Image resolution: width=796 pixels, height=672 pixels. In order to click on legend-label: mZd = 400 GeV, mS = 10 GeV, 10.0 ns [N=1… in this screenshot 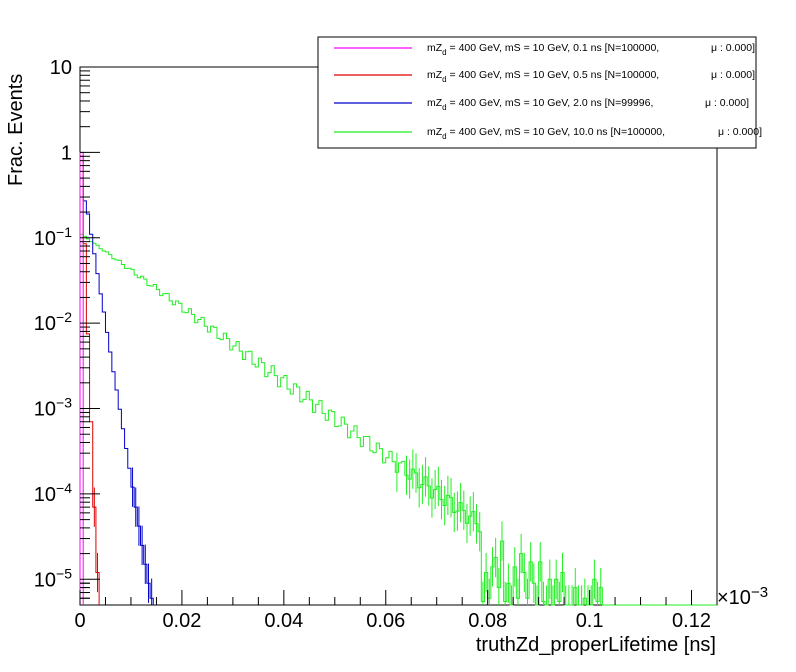, I will do `click(546, 133)`.